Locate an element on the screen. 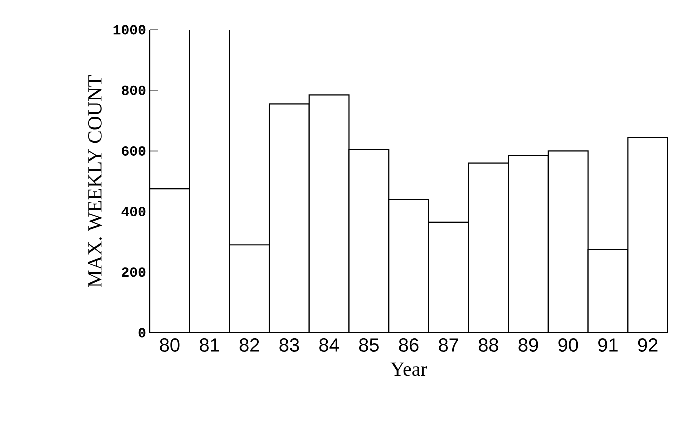  y-tick-label: 600 is located at coordinates (134, 151).